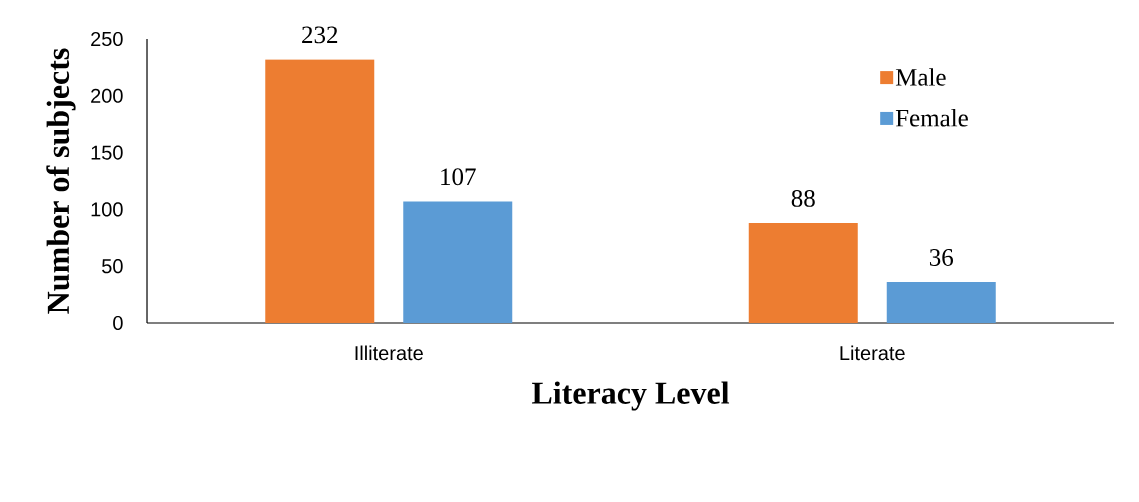 This screenshot has height=502, width=1139. What do you see at coordinates (389, 353) in the screenshot?
I see `x-tick-label: Illiterate` at bounding box center [389, 353].